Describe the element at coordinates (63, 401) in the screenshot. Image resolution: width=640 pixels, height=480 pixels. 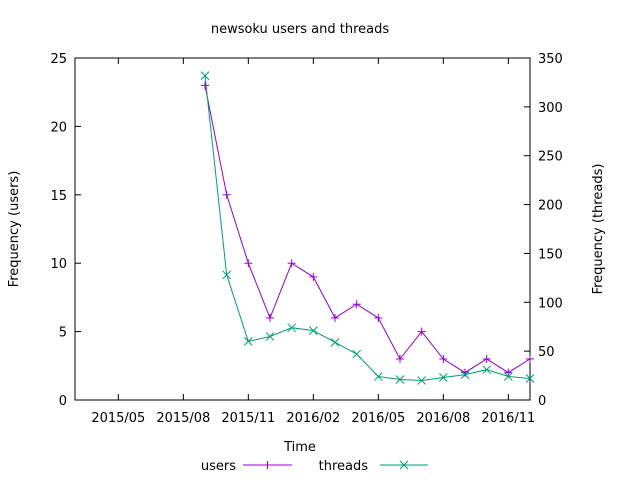
I see `y-left-tick-label: 0` at that location.